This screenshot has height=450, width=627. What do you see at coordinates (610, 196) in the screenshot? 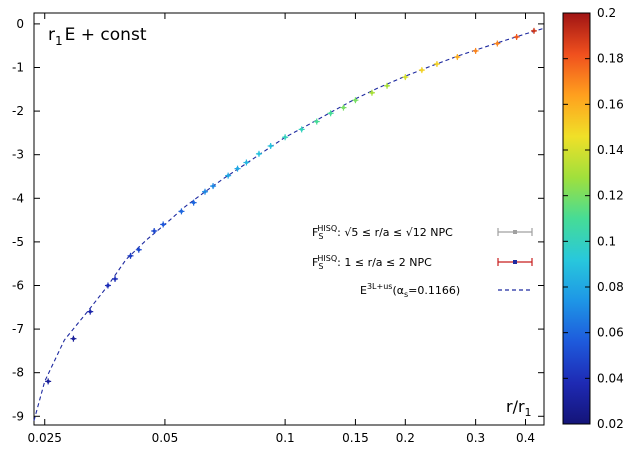
I see `colorbar-tick-label: 0.12` at bounding box center [610, 196].